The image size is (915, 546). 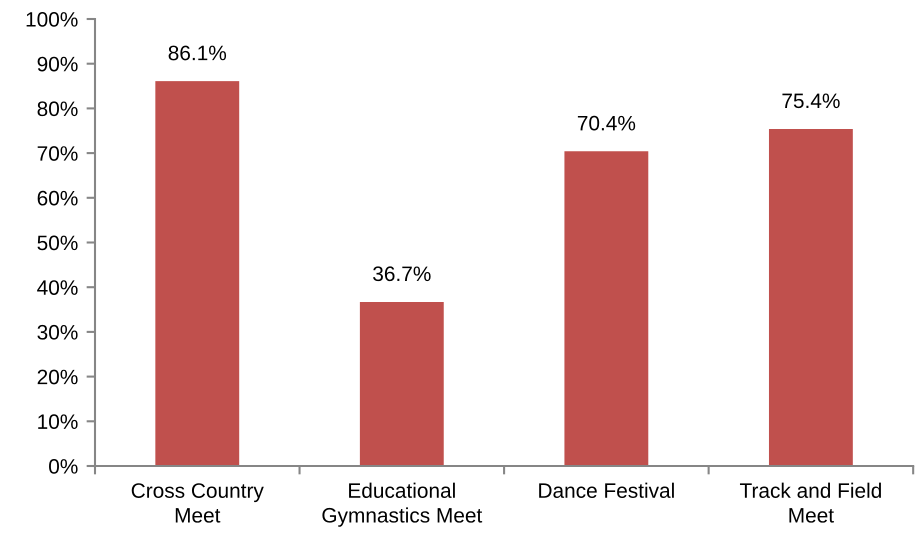 What do you see at coordinates (402, 504) in the screenshot?
I see `x-tick-label: Educational Gymnastics Meet` at bounding box center [402, 504].